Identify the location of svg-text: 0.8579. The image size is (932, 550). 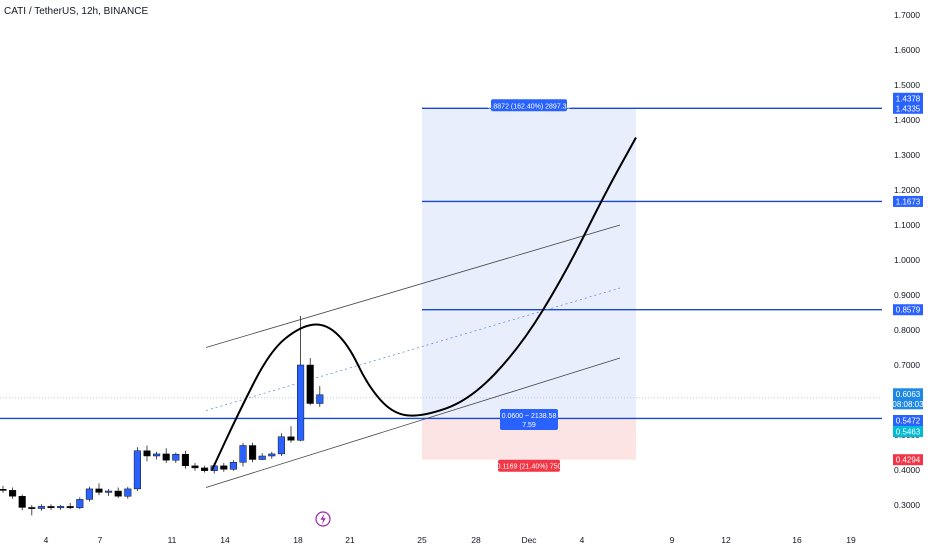
(908, 310).